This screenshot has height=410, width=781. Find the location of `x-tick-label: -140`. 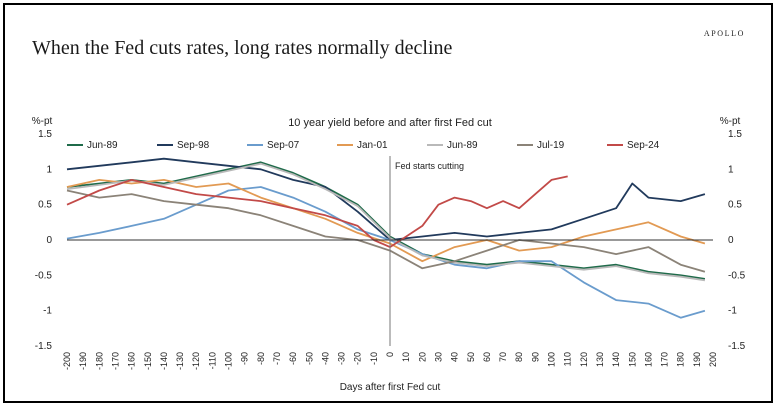

x-tick-label: -140 is located at coordinates (164, 361).